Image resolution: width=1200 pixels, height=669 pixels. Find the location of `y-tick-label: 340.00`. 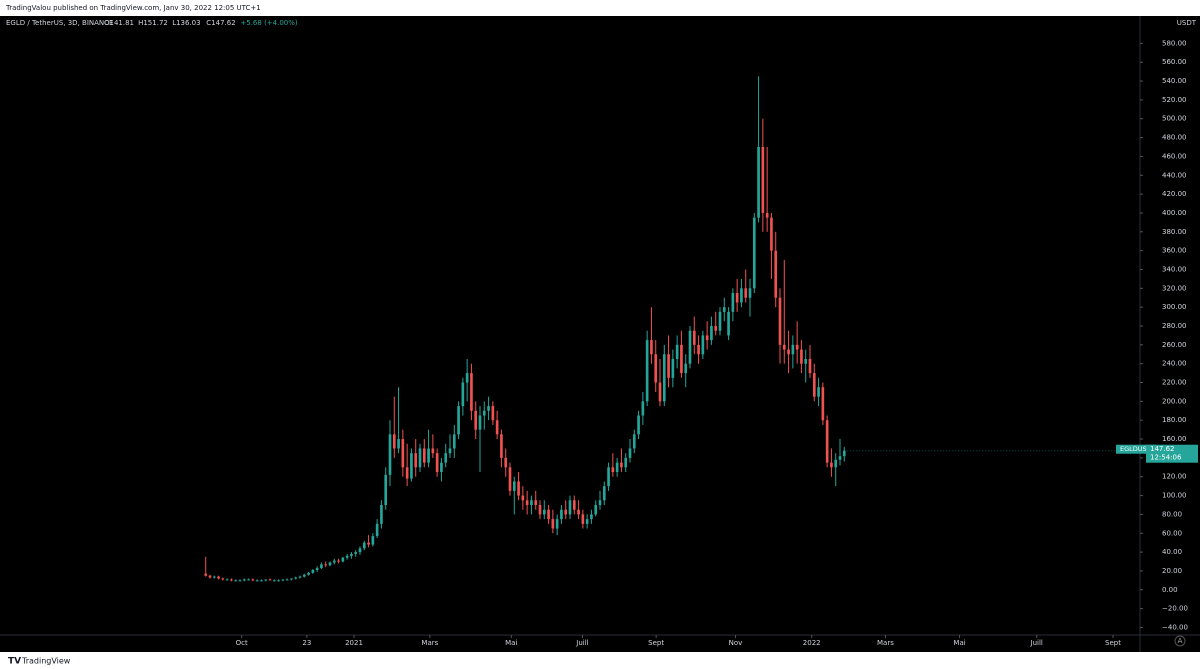

y-tick-label: 340.00 is located at coordinates (1174, 269).